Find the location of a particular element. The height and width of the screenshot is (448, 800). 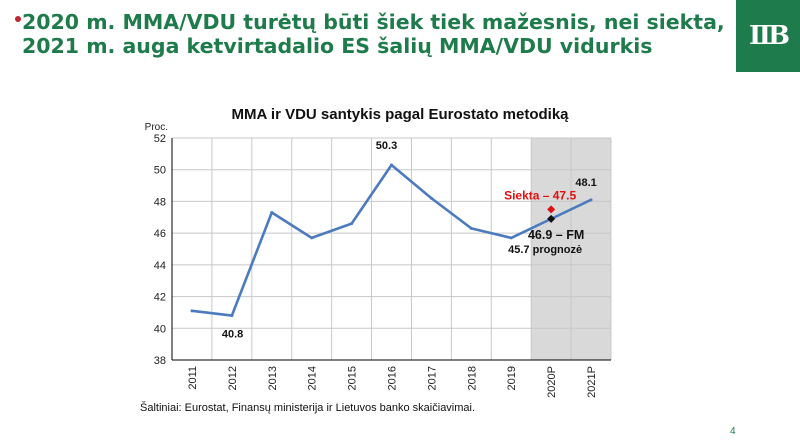

x-tick-label: 2017 is located at coordinates (432, 378).